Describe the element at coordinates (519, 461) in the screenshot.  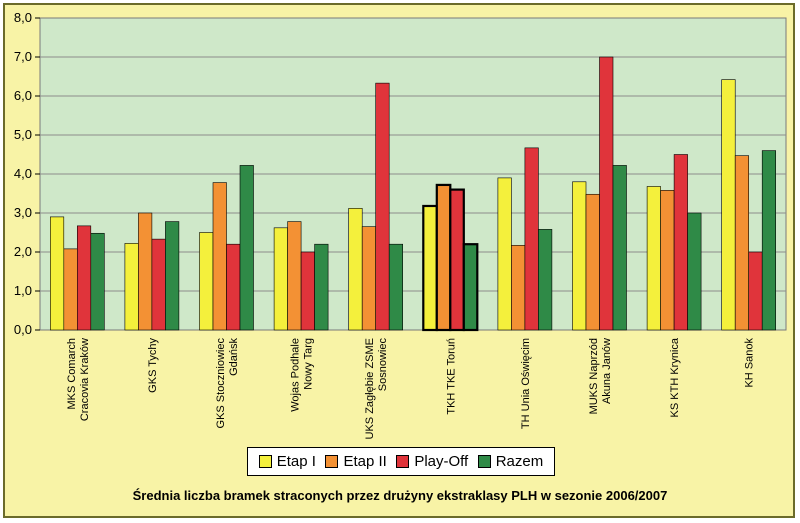
I see `legend-label: Razem` at that location.